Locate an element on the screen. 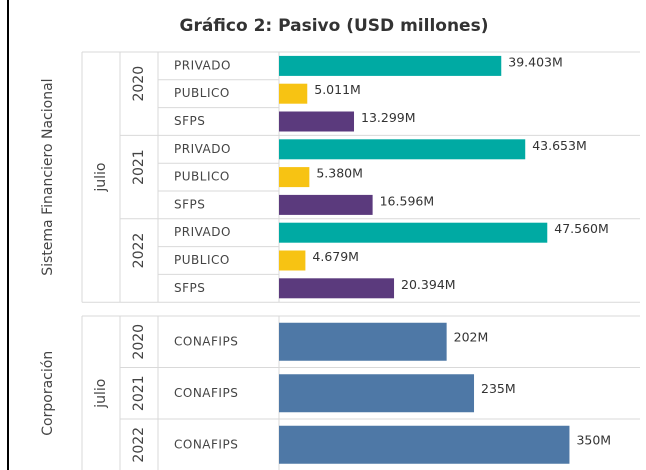 This screenshot has width=646, height=470. chart-title: Gráfico 2: Pasivo (USD millones) is located at coordinates (334, 26).